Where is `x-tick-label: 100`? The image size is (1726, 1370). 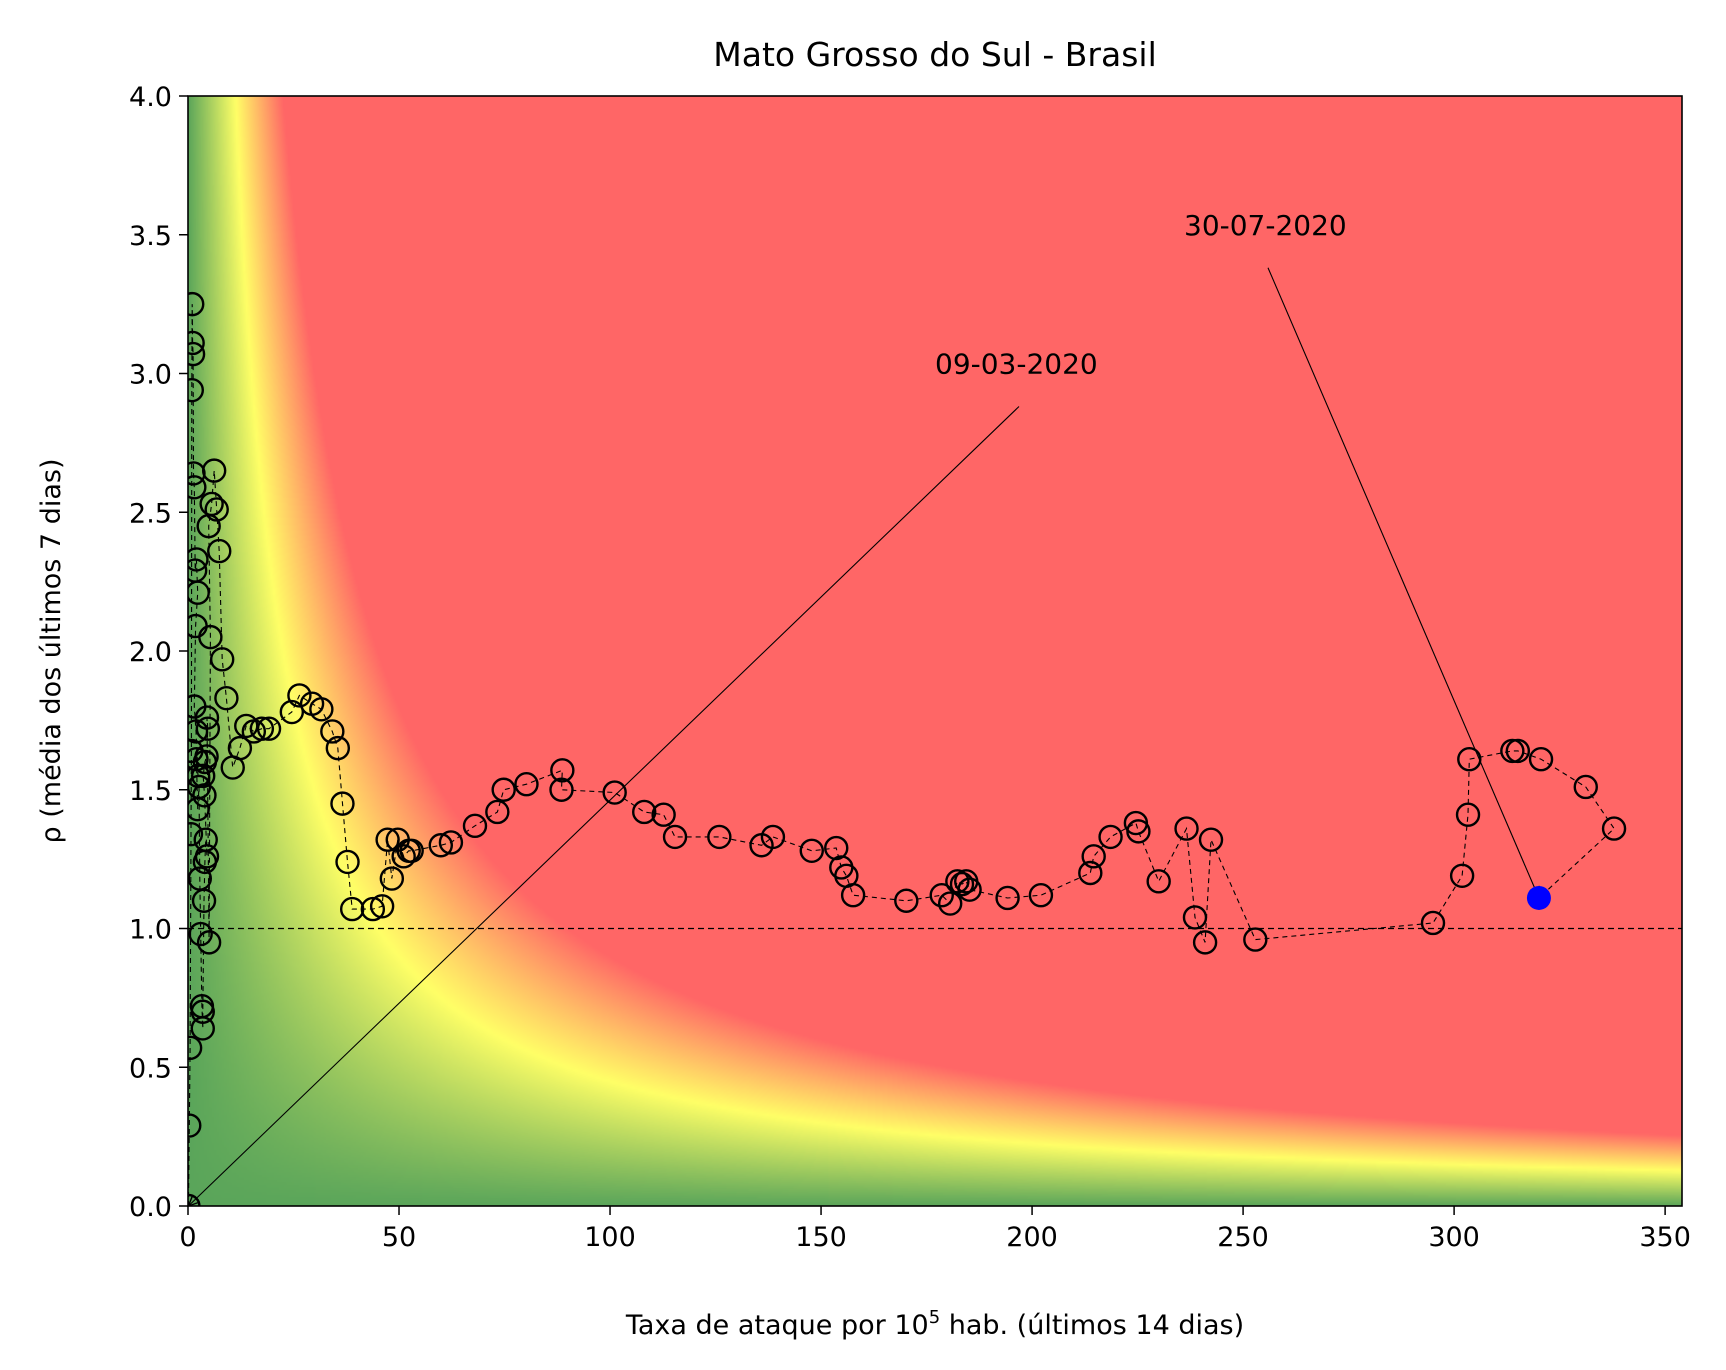
x-tick-label: 100 is located at coordinates (610, 1237).